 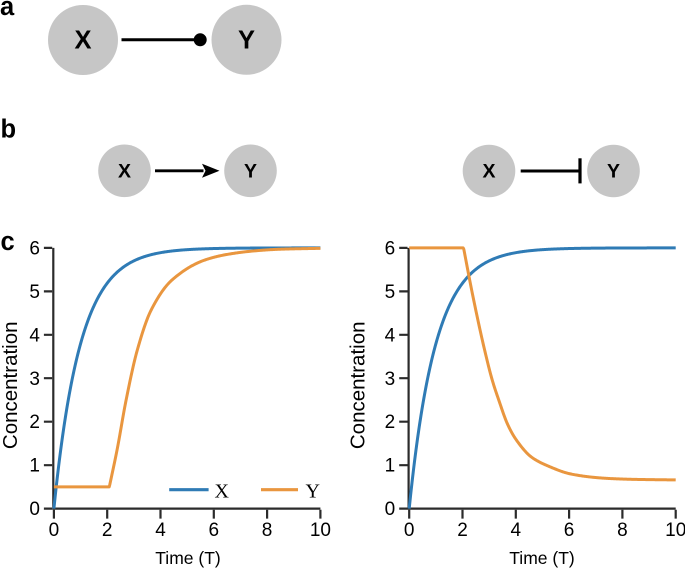 What do you see at coordinates (7, 10) in the screenshot?
I see `svg-text: a` at bounding box center [7, 10].